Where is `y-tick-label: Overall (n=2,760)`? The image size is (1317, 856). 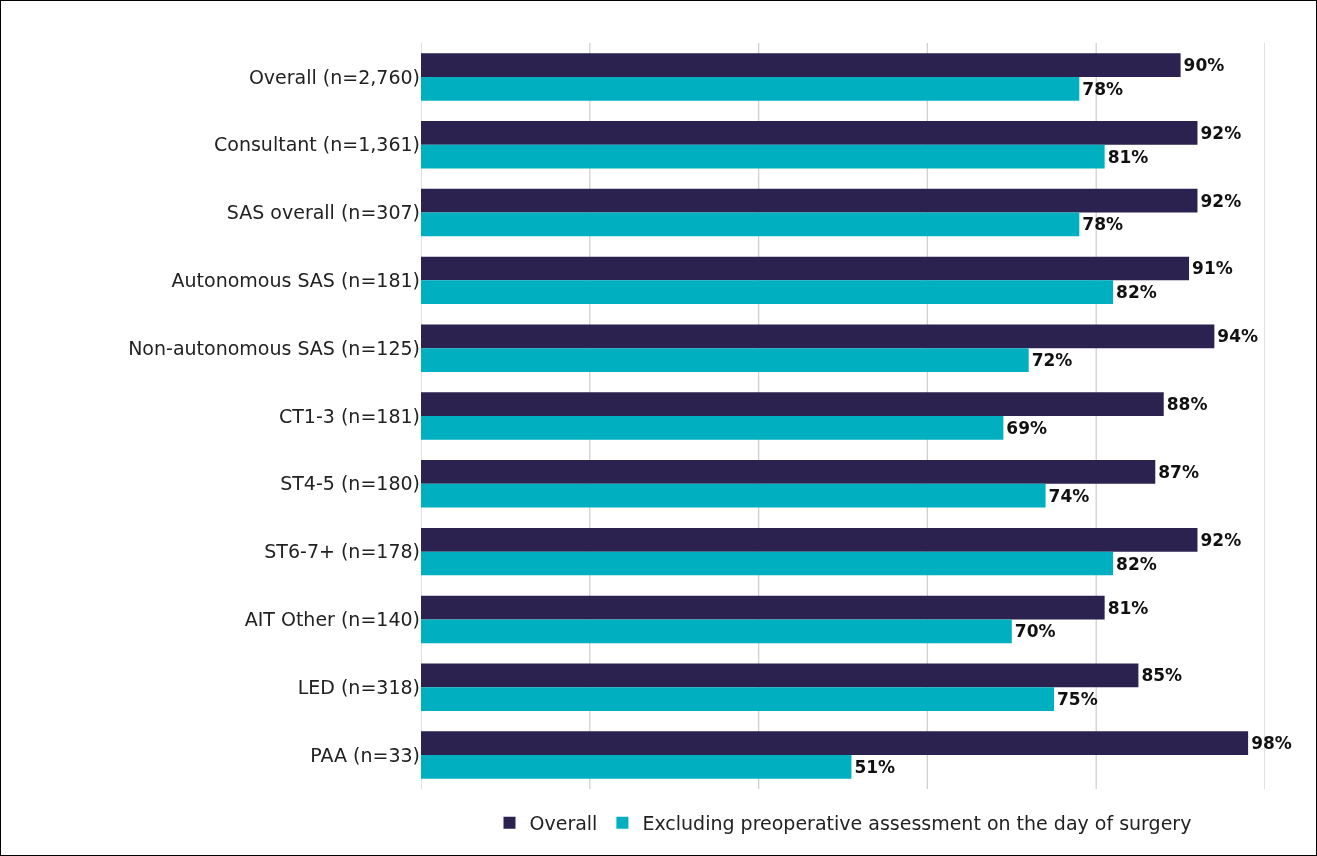 y-tick-label: Overall (n=2,760) is located at coordinates (334, 76).